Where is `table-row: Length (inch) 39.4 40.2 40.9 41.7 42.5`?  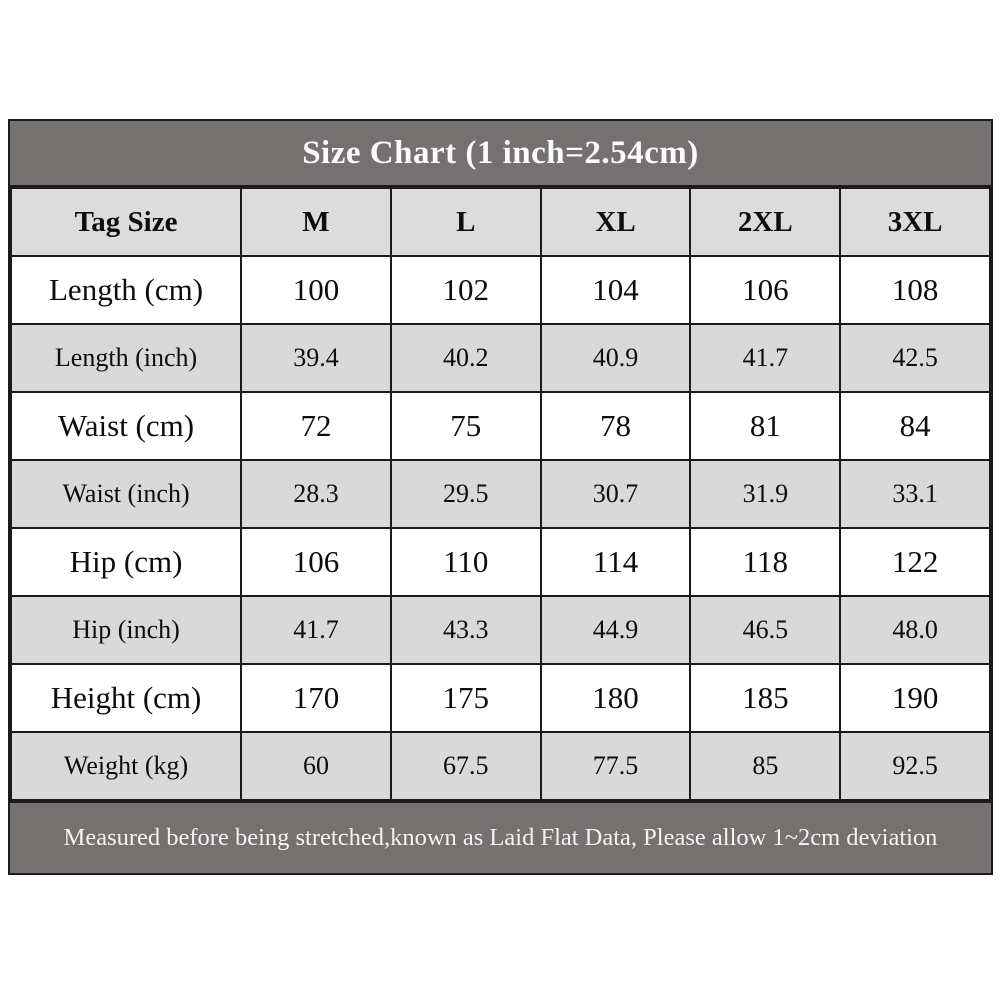
table-row: Length (inch) 39.4 40.2 40.9 41.7 42.5 is located at coordinates (500, 358).